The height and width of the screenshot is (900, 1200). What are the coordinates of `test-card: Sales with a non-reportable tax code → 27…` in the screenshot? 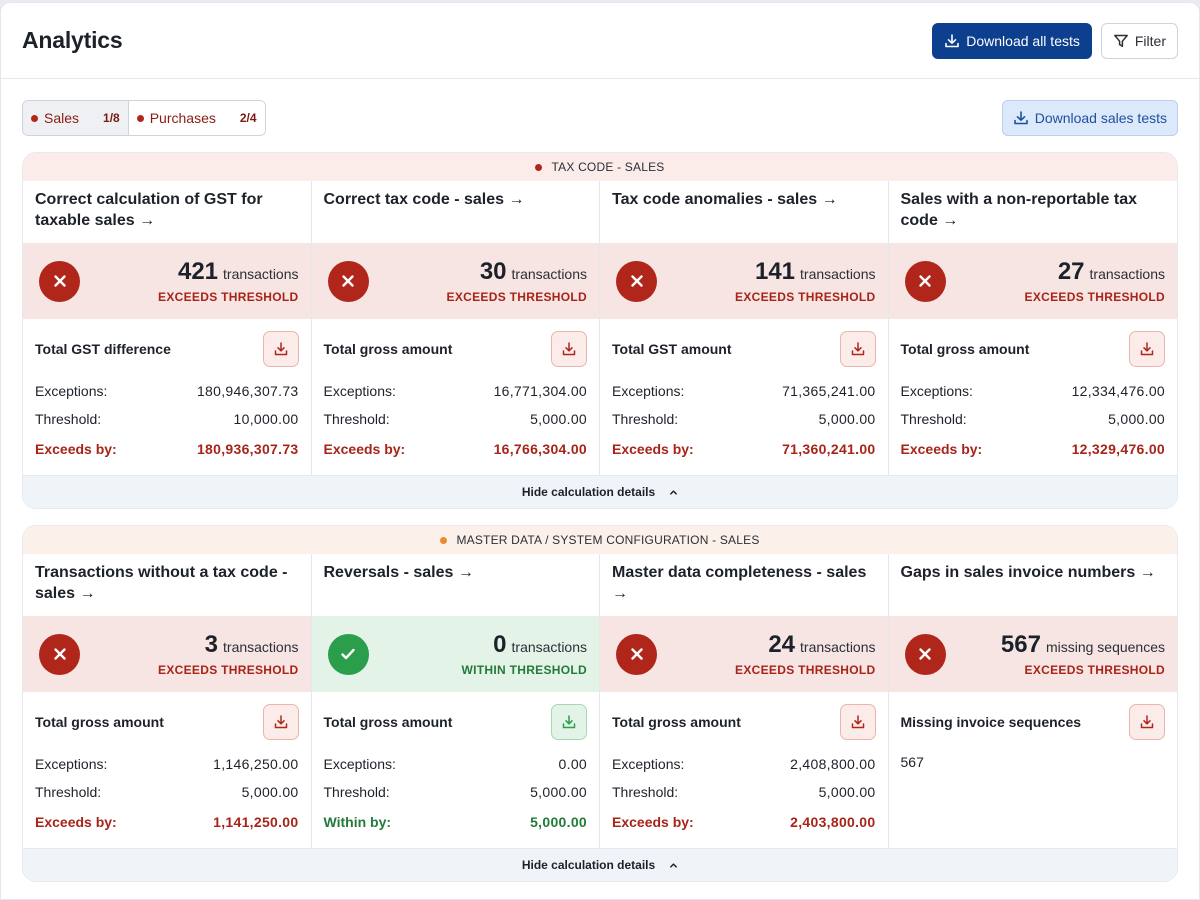 It's located at (1032, 328).